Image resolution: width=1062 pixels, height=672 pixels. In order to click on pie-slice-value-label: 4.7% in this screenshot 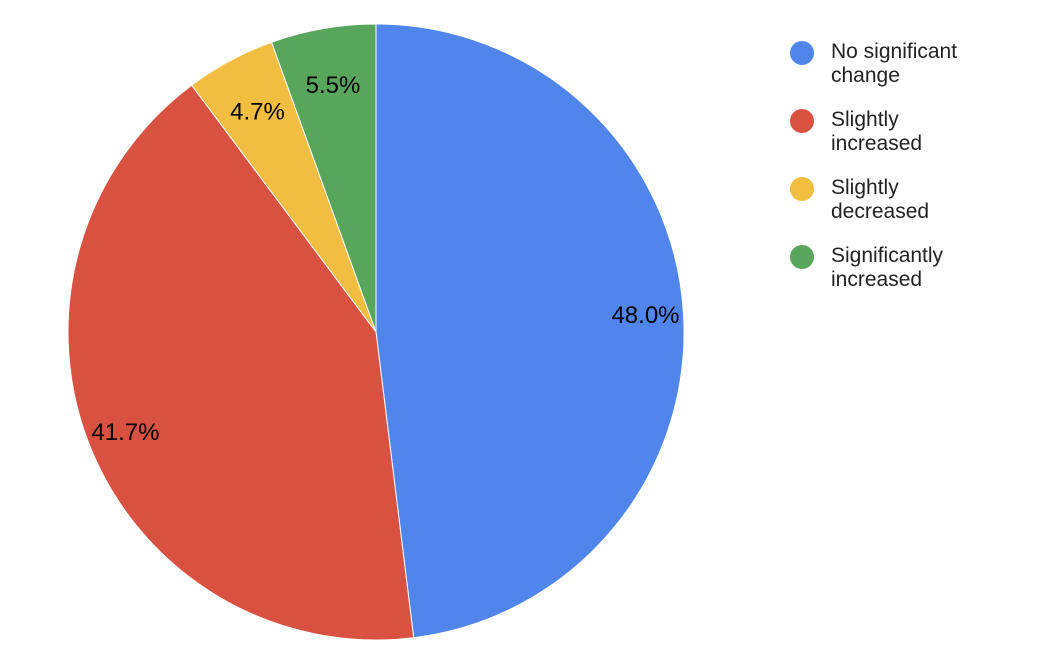, I will do `click(257, 111)`.